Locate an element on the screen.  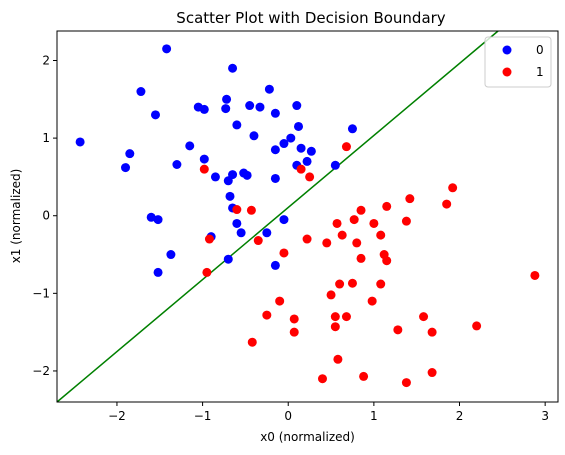
y-tick-label: 2 is located at coordinates (46, 60).